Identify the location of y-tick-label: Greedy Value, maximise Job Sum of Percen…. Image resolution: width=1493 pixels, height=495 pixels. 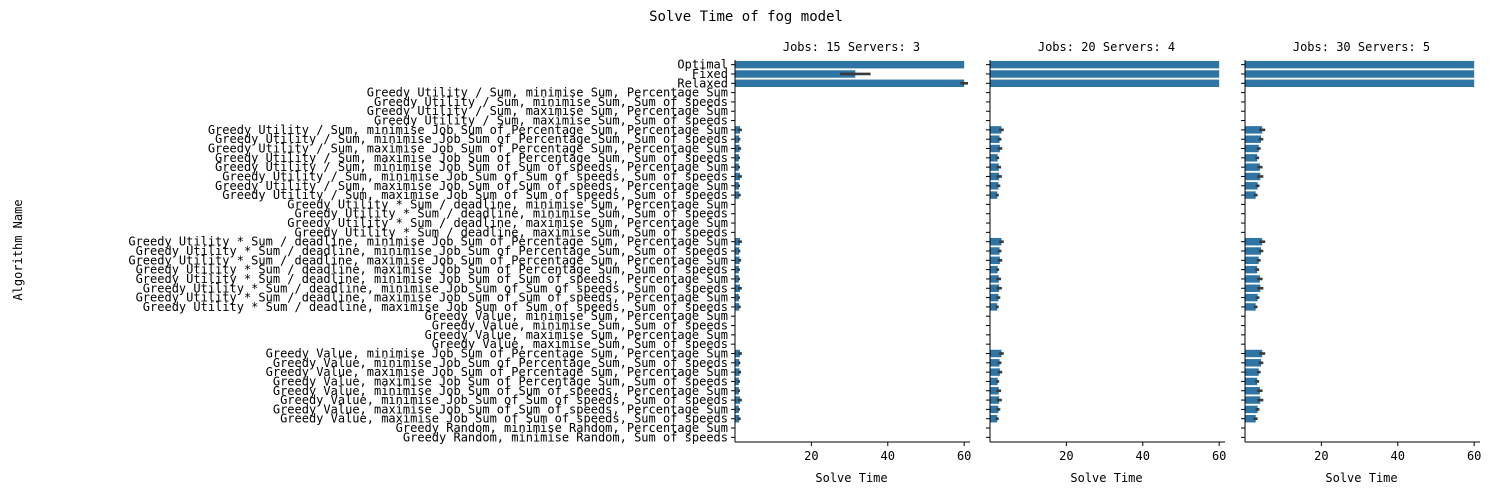
(500, 381).